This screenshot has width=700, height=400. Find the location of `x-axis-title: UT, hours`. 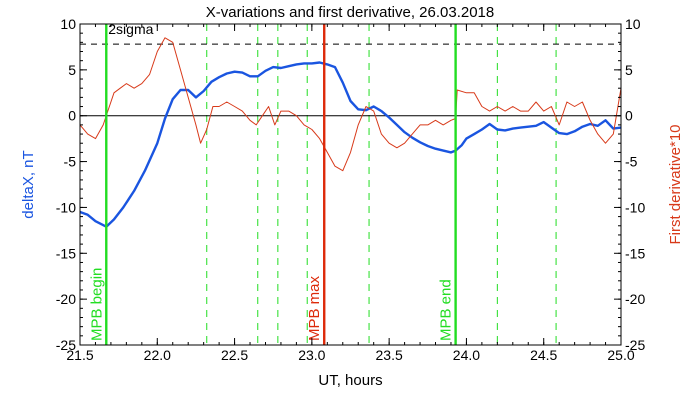

x-axis-title: UT, hours is located at coordinates (350, 380).